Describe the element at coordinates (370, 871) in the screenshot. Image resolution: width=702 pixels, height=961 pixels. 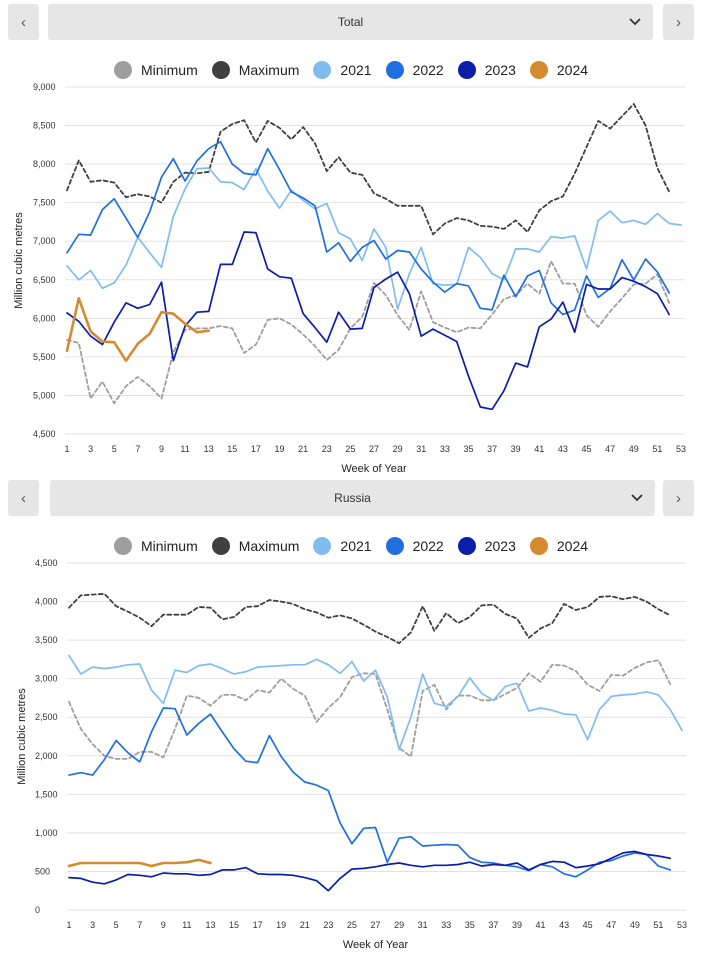
I see `series-line-2023` at that location.